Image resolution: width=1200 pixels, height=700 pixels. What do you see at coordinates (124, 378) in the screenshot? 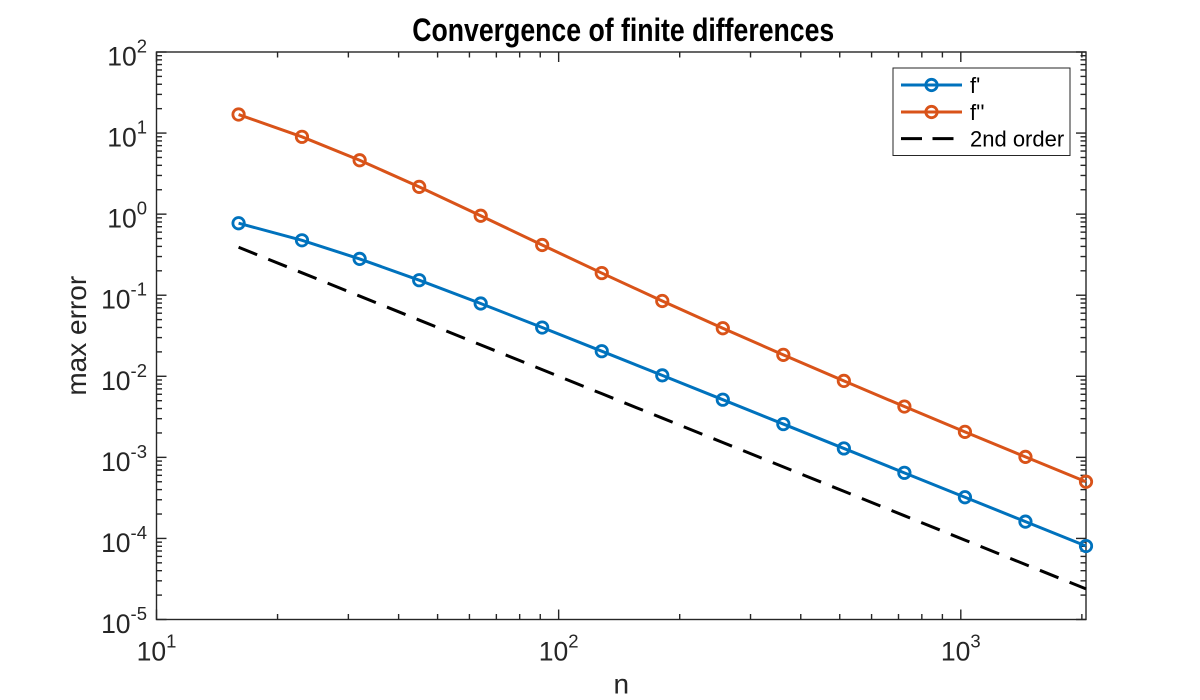
I see `y-tick-label: 10⁻²` at bounding box center [124, 378].